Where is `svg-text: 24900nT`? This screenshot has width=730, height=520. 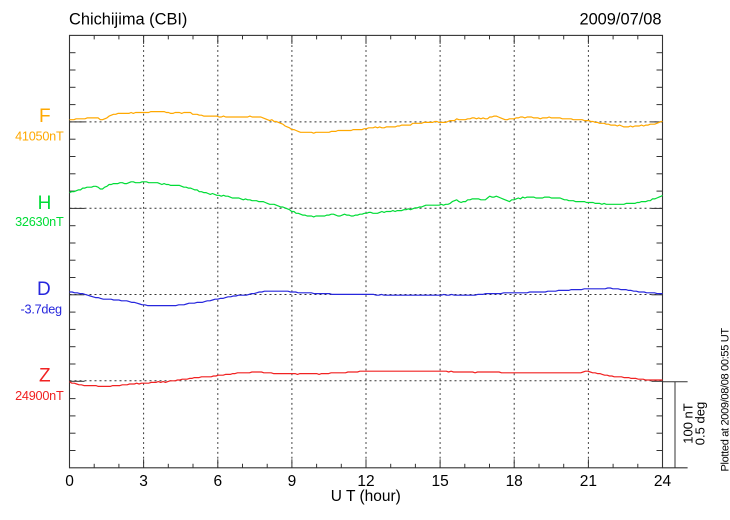 svg-text: 24900nT is located at coordinates (39, 396).